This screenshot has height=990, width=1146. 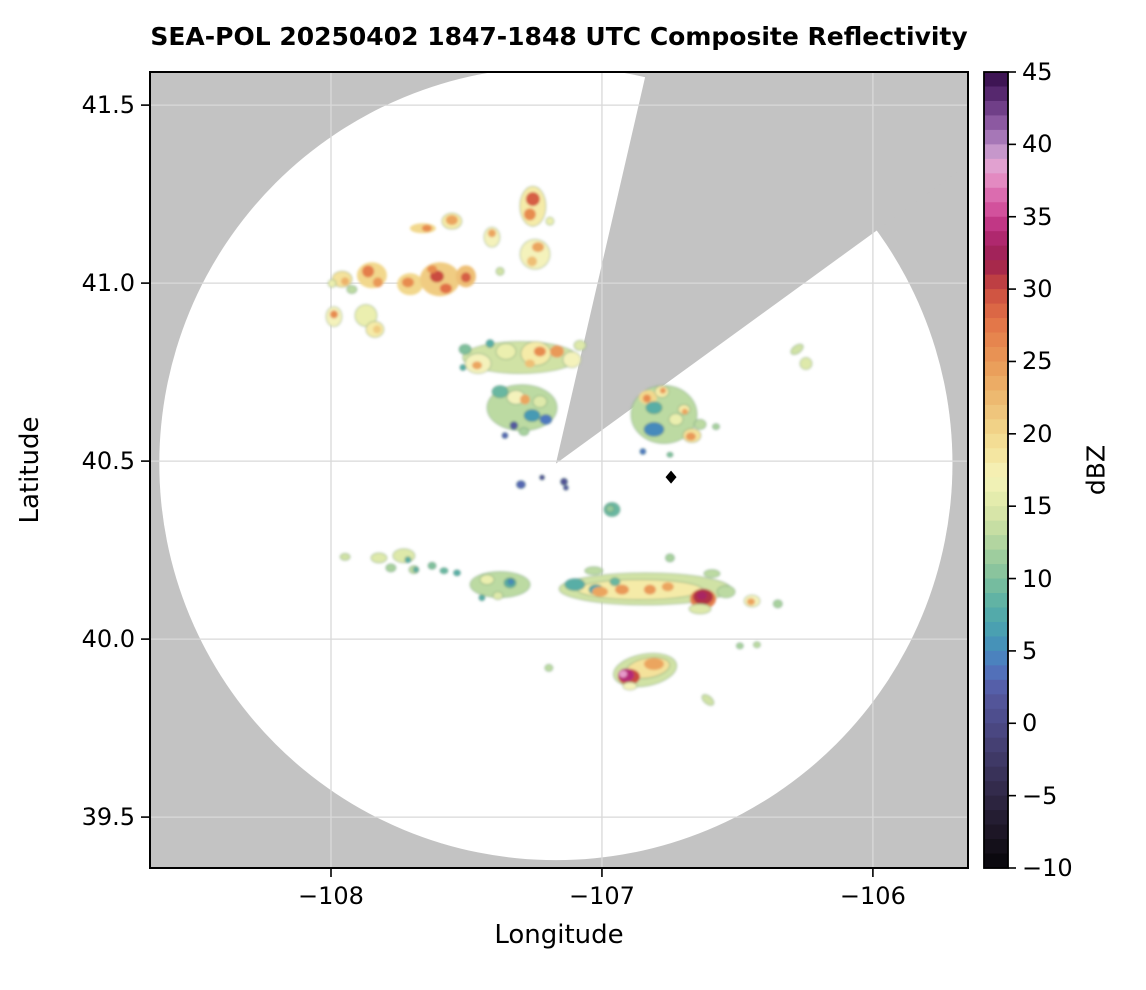 I want to click on y-tick-label: 40.0, so click(x=108, y=639).